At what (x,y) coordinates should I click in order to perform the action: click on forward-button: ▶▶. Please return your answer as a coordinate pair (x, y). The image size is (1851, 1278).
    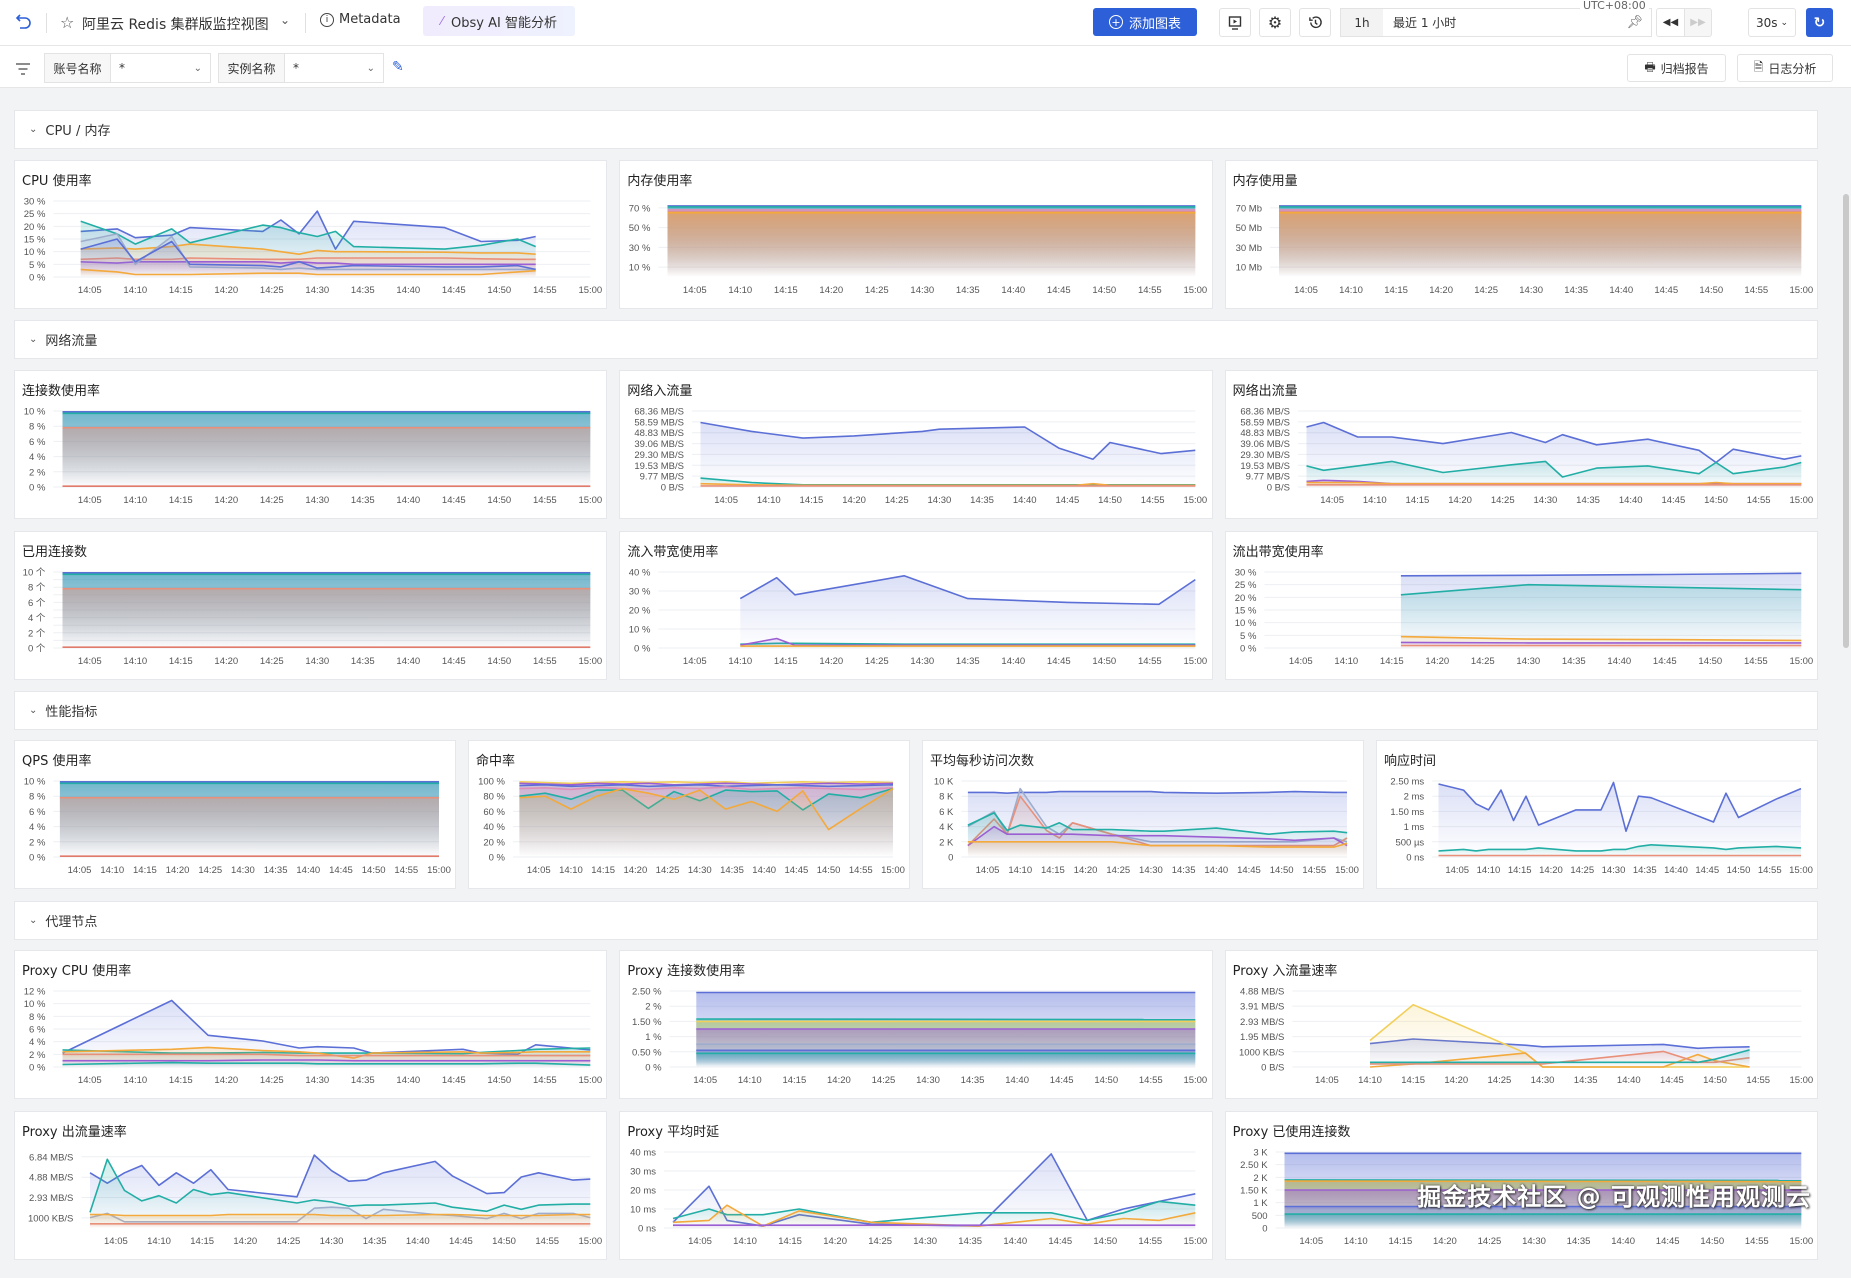
    Looking at the image, I should click on (1698, 22).